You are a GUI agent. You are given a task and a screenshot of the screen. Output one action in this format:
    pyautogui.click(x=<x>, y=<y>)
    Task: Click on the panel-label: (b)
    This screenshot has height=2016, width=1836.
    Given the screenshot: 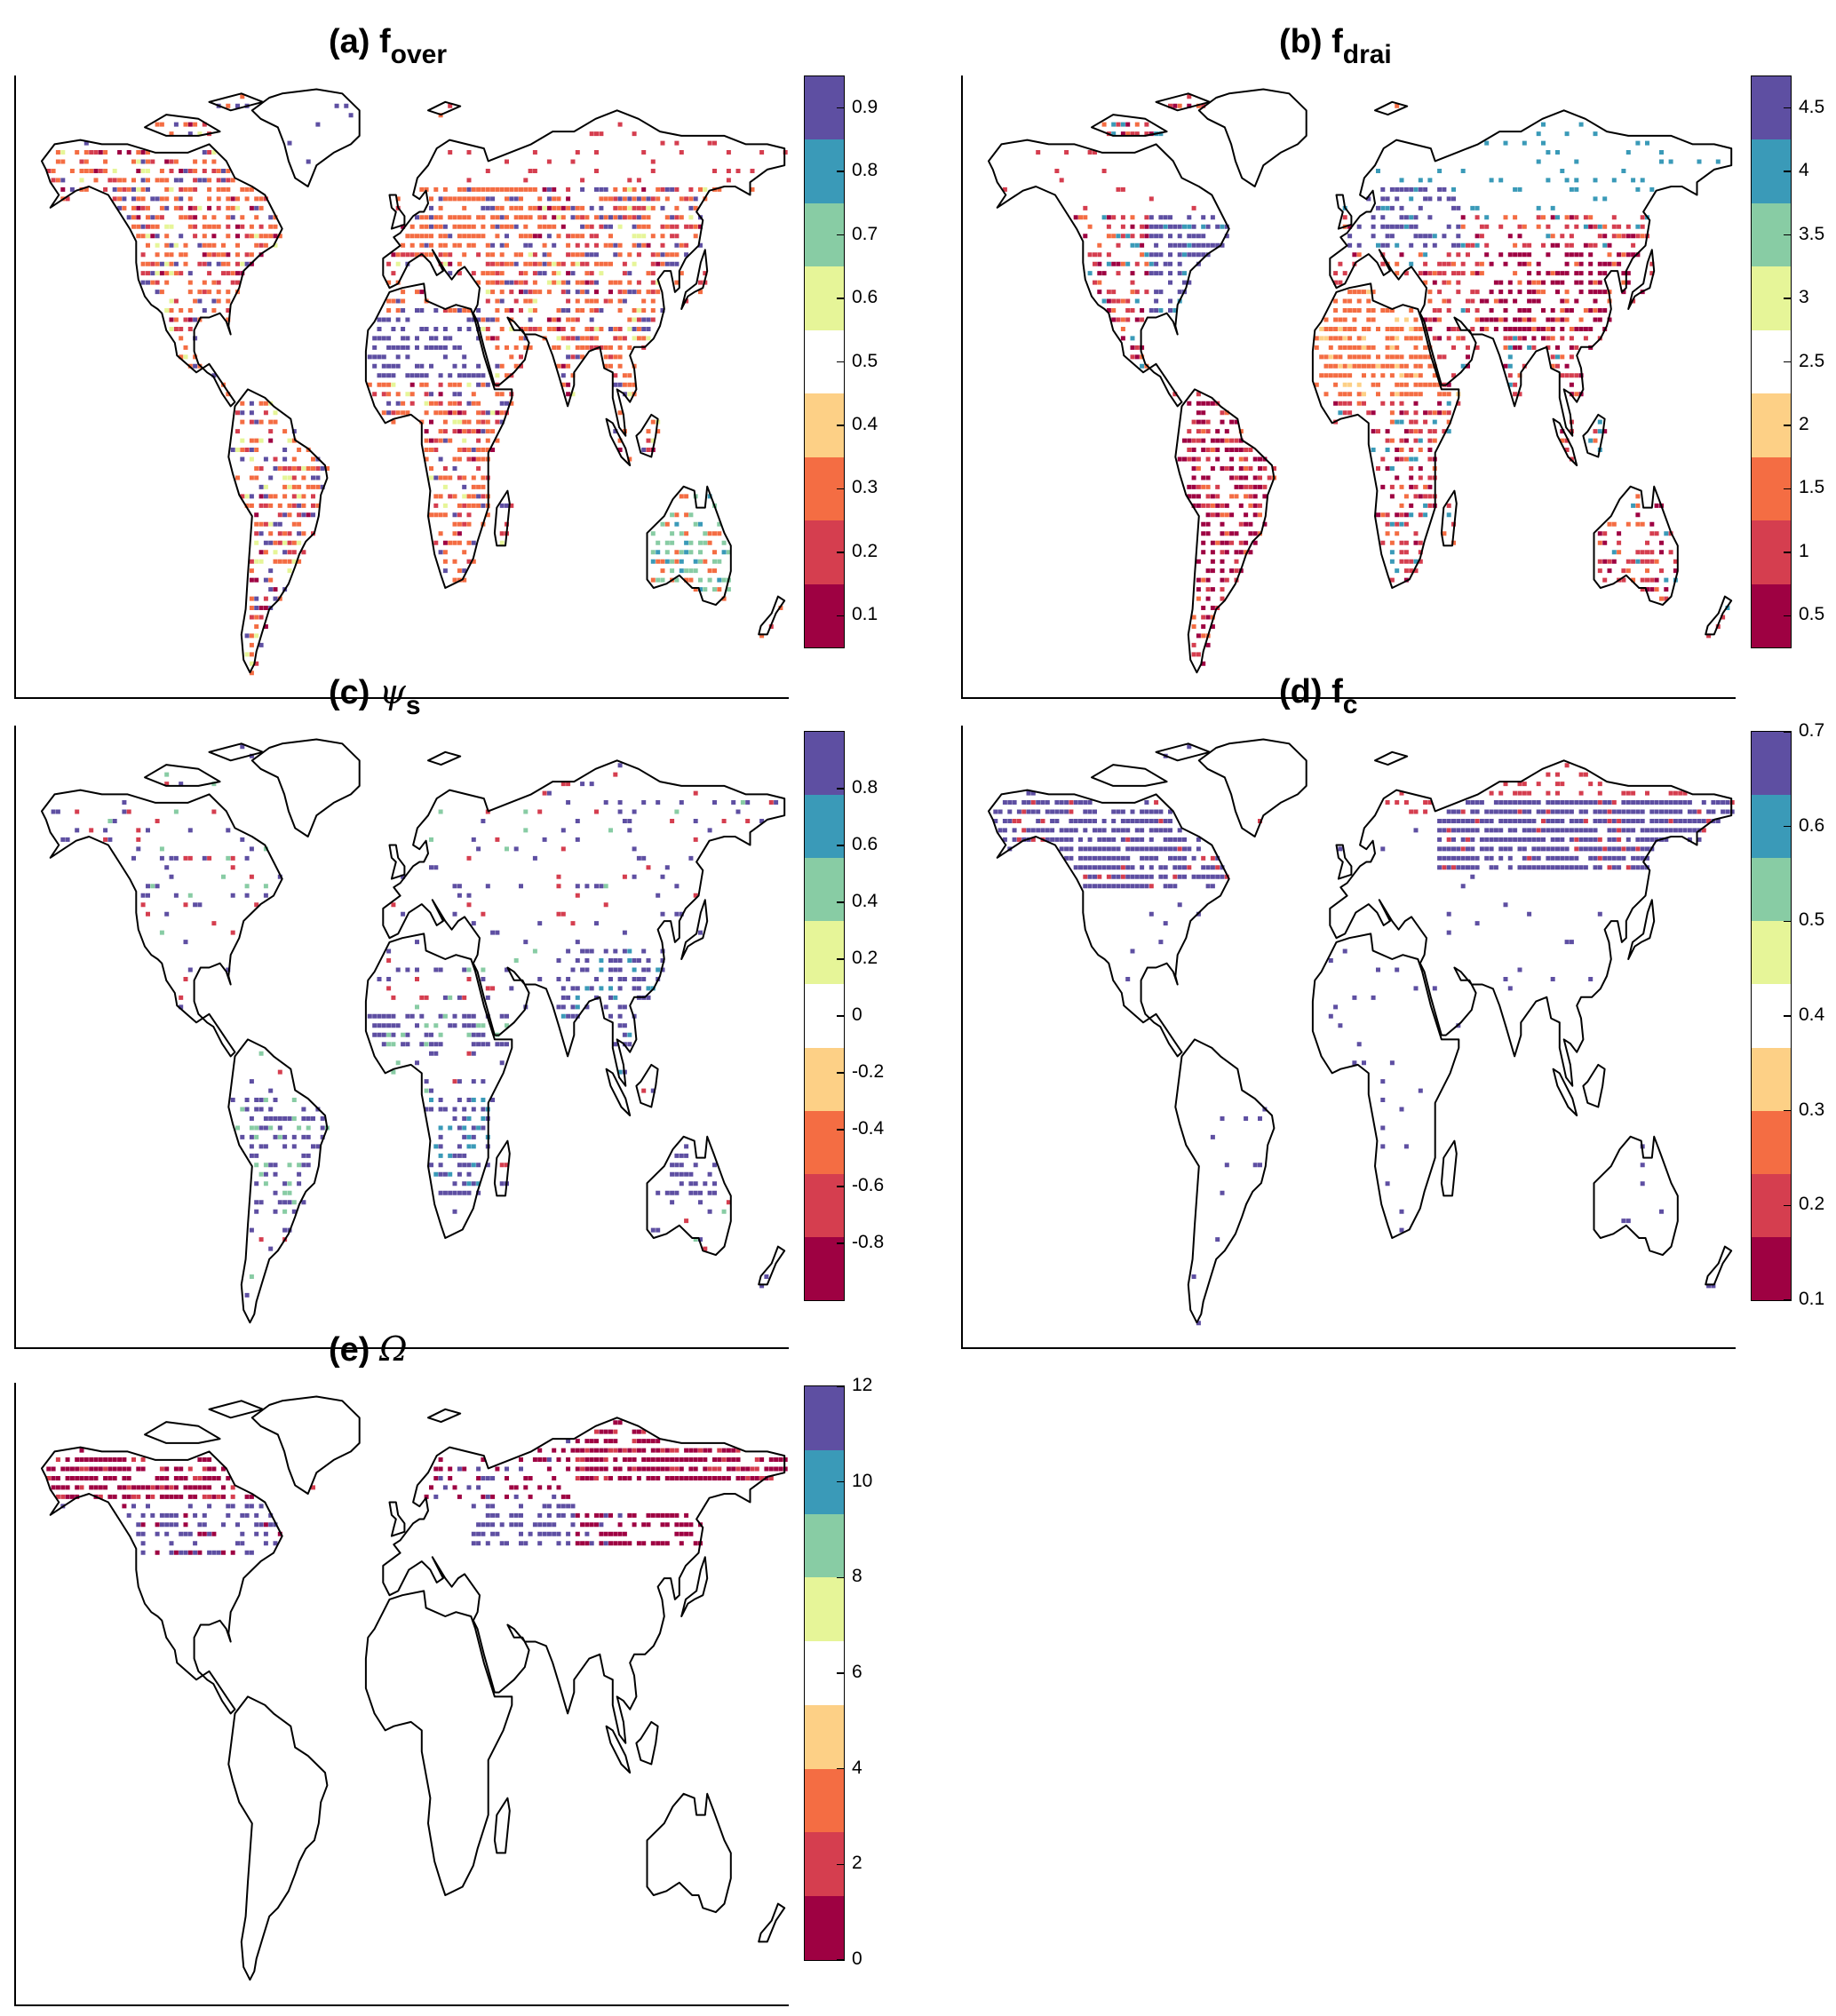 What is the action you would take?
    pyautogui.click(x=1301, y=41)
    